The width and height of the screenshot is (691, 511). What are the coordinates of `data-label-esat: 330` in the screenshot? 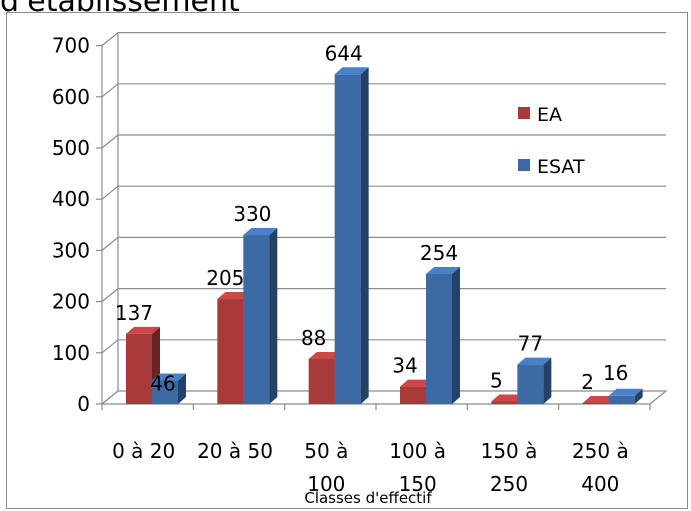 It's located at (252, 214).